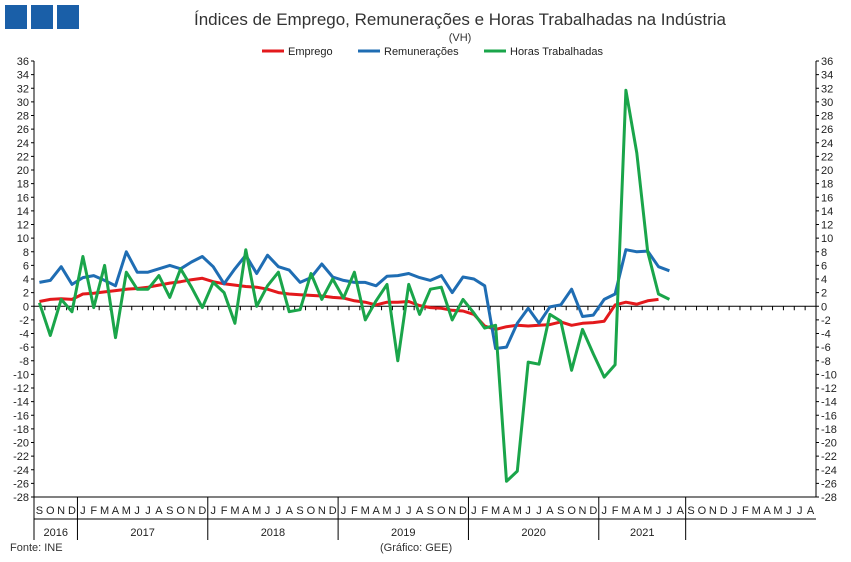  Describe the element at coordinates (827, 62) in the screenshot. I see `y-tick-label-right: 36` at that location.